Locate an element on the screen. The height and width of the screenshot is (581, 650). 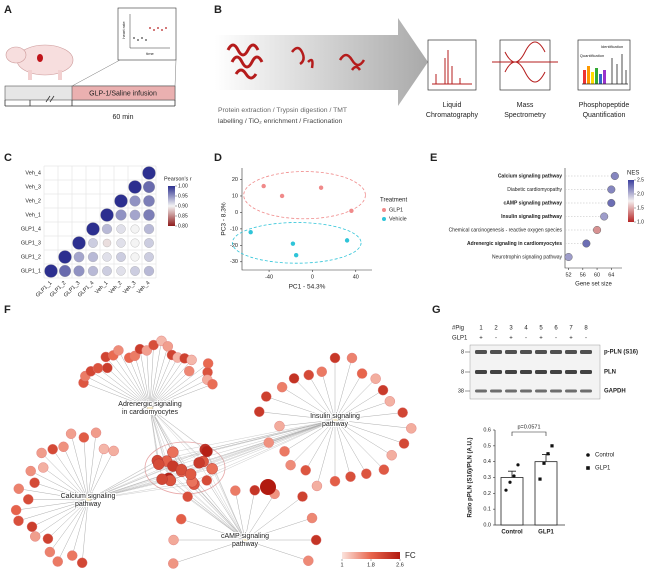
spectrum-icon is located at coordinates (605, 69).